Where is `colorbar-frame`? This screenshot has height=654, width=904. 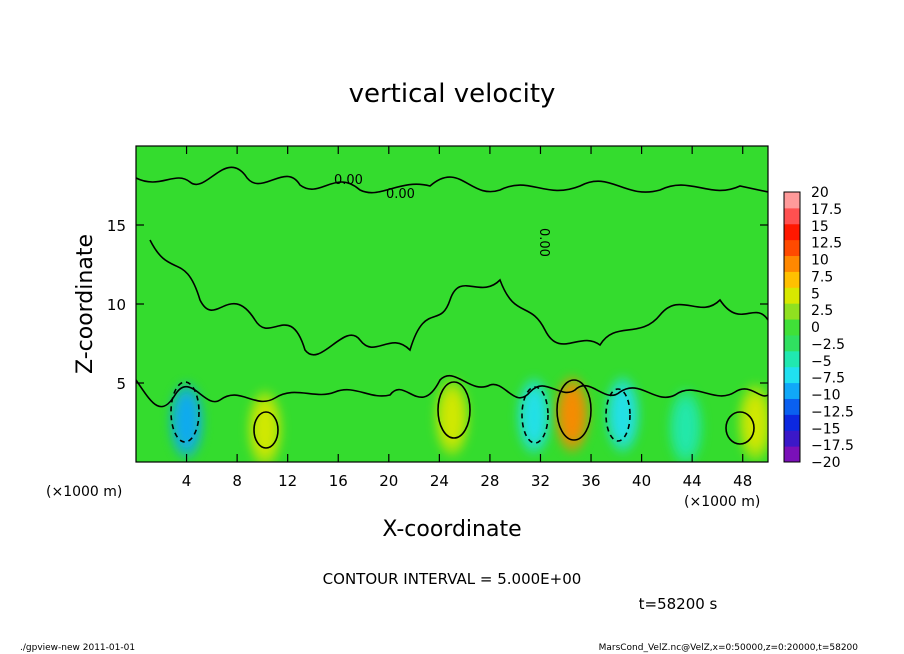
colorbar-frame is located at coordinates (792, 327).